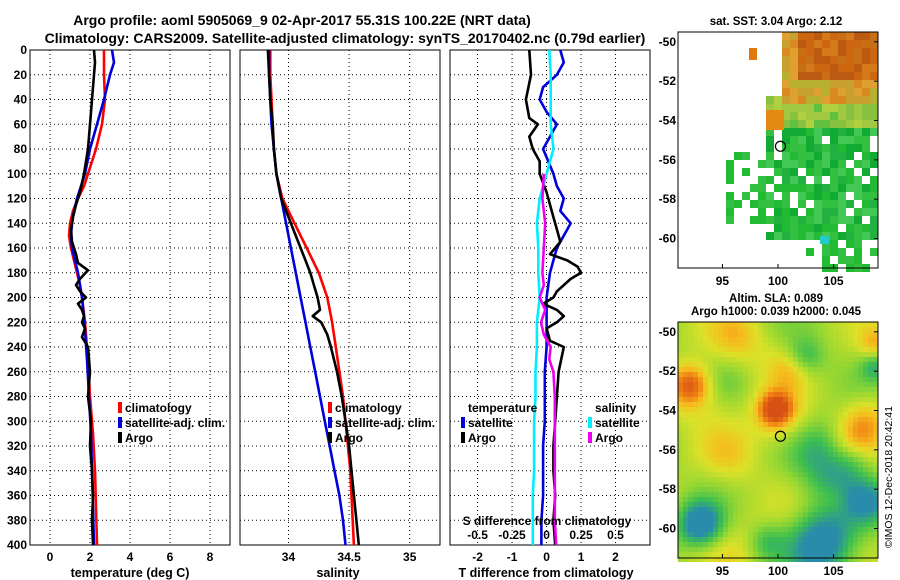 The height and width of the screenshot is (580, 900). I want to click on s-diff-tick-label: 0.5, so click(615, 535).